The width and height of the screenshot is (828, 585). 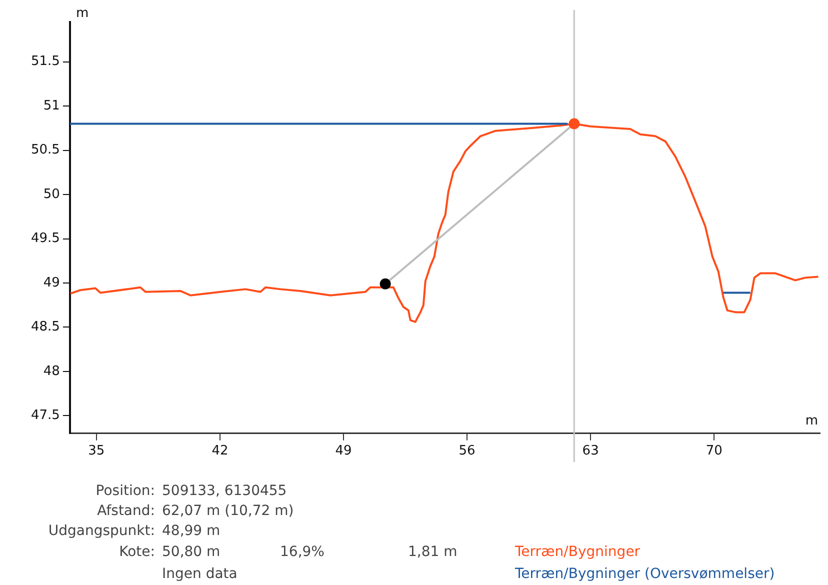 I want to click on text: 62,07 m (10,72 m), so click(x=228, y=511).